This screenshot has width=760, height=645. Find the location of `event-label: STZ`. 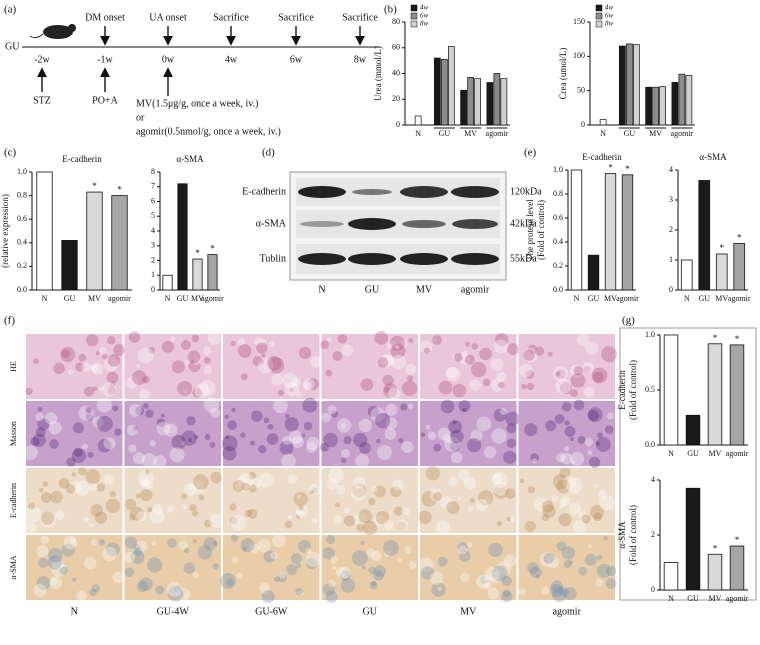

event-label: STZ is located at coordinates (42, 100).